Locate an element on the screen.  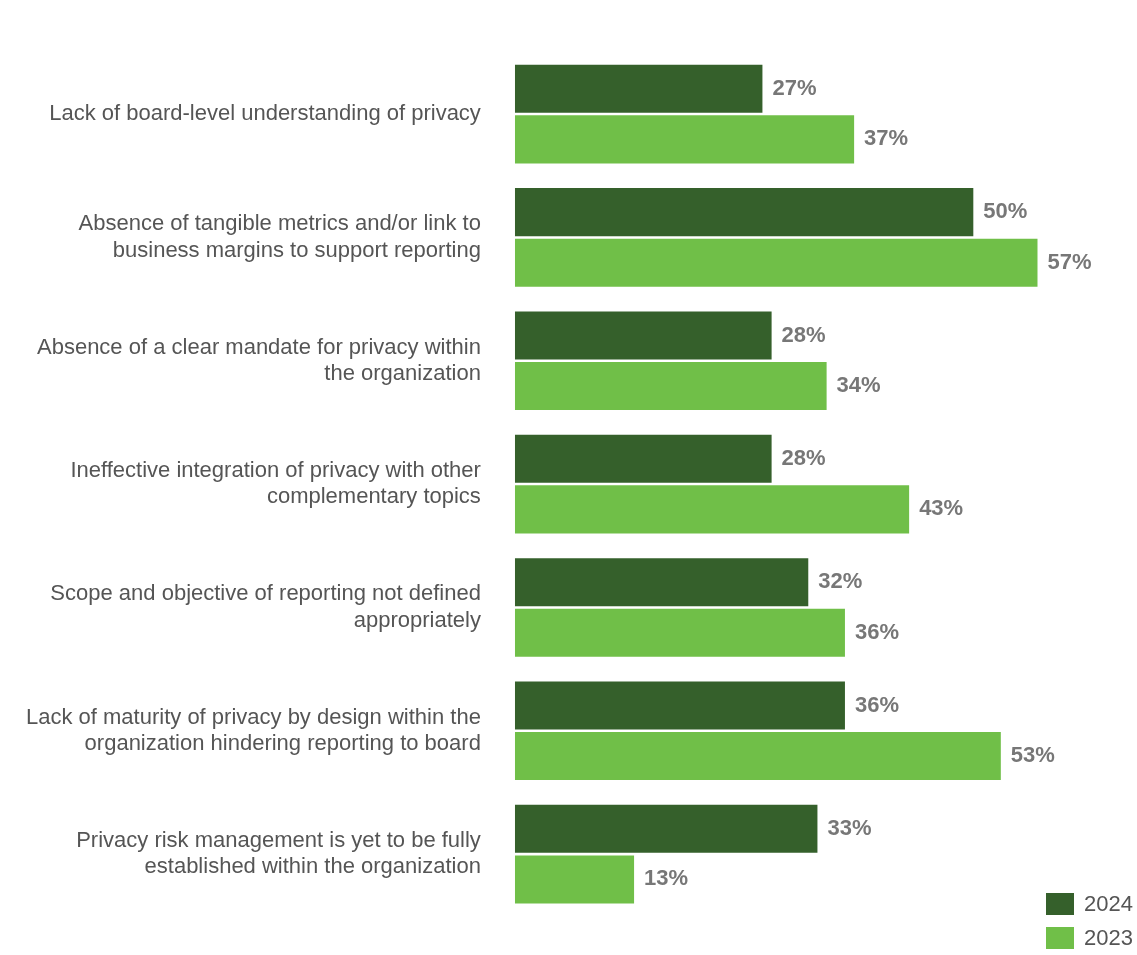
data-label: 27% is located at coordinates (794, 87).